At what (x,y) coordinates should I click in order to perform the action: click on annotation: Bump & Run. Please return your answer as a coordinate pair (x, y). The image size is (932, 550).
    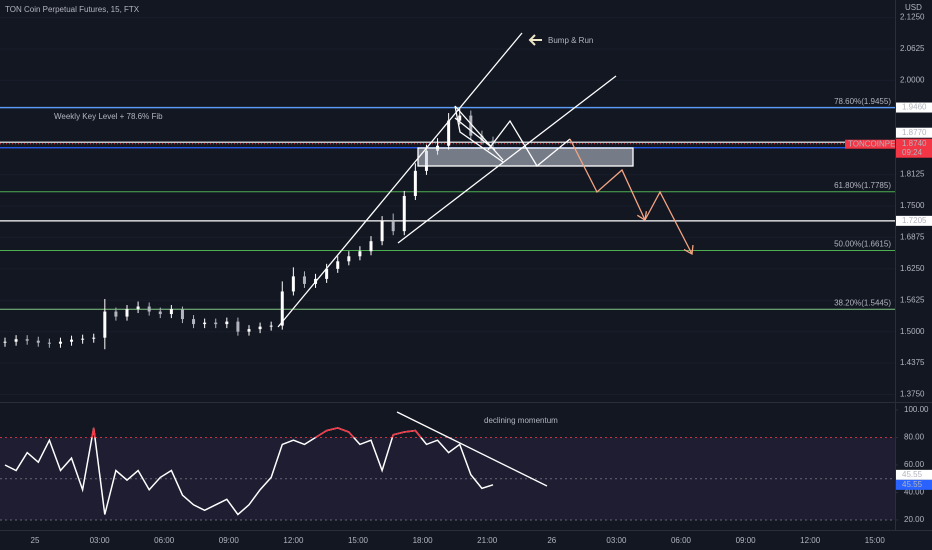
    Looking at the image, I should click on (570, 40).